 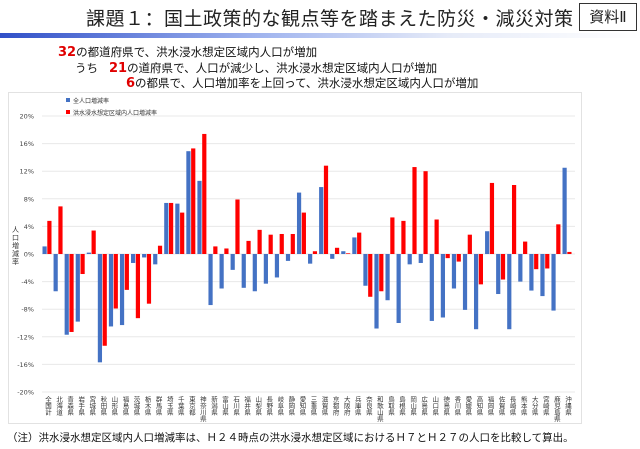 What do you see at coordinates (368, 406) in the screenshot?
I see `x-tick-label: 奈良県` at bounding box center [368, 406].